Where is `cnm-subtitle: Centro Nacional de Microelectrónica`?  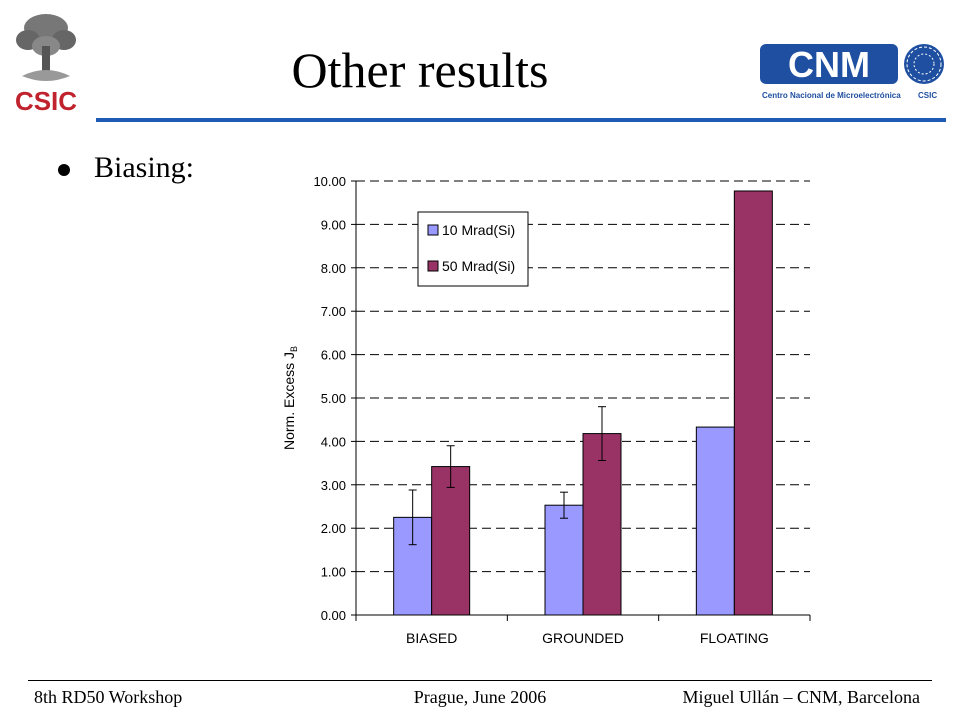
cnm-subtitle: Centro Nacional de Microelectrónica is located at coordinates (831, 95).